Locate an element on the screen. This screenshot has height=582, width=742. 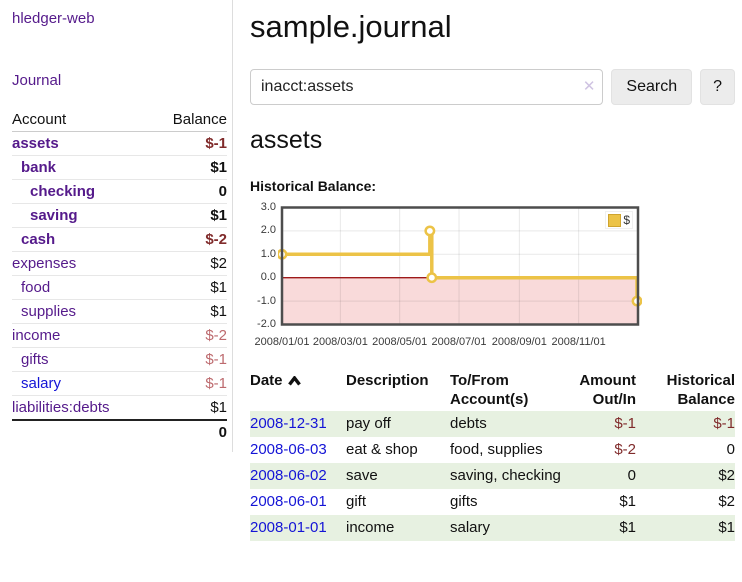
y-tick-label: -2.0 is located at coordinates (266, 324).